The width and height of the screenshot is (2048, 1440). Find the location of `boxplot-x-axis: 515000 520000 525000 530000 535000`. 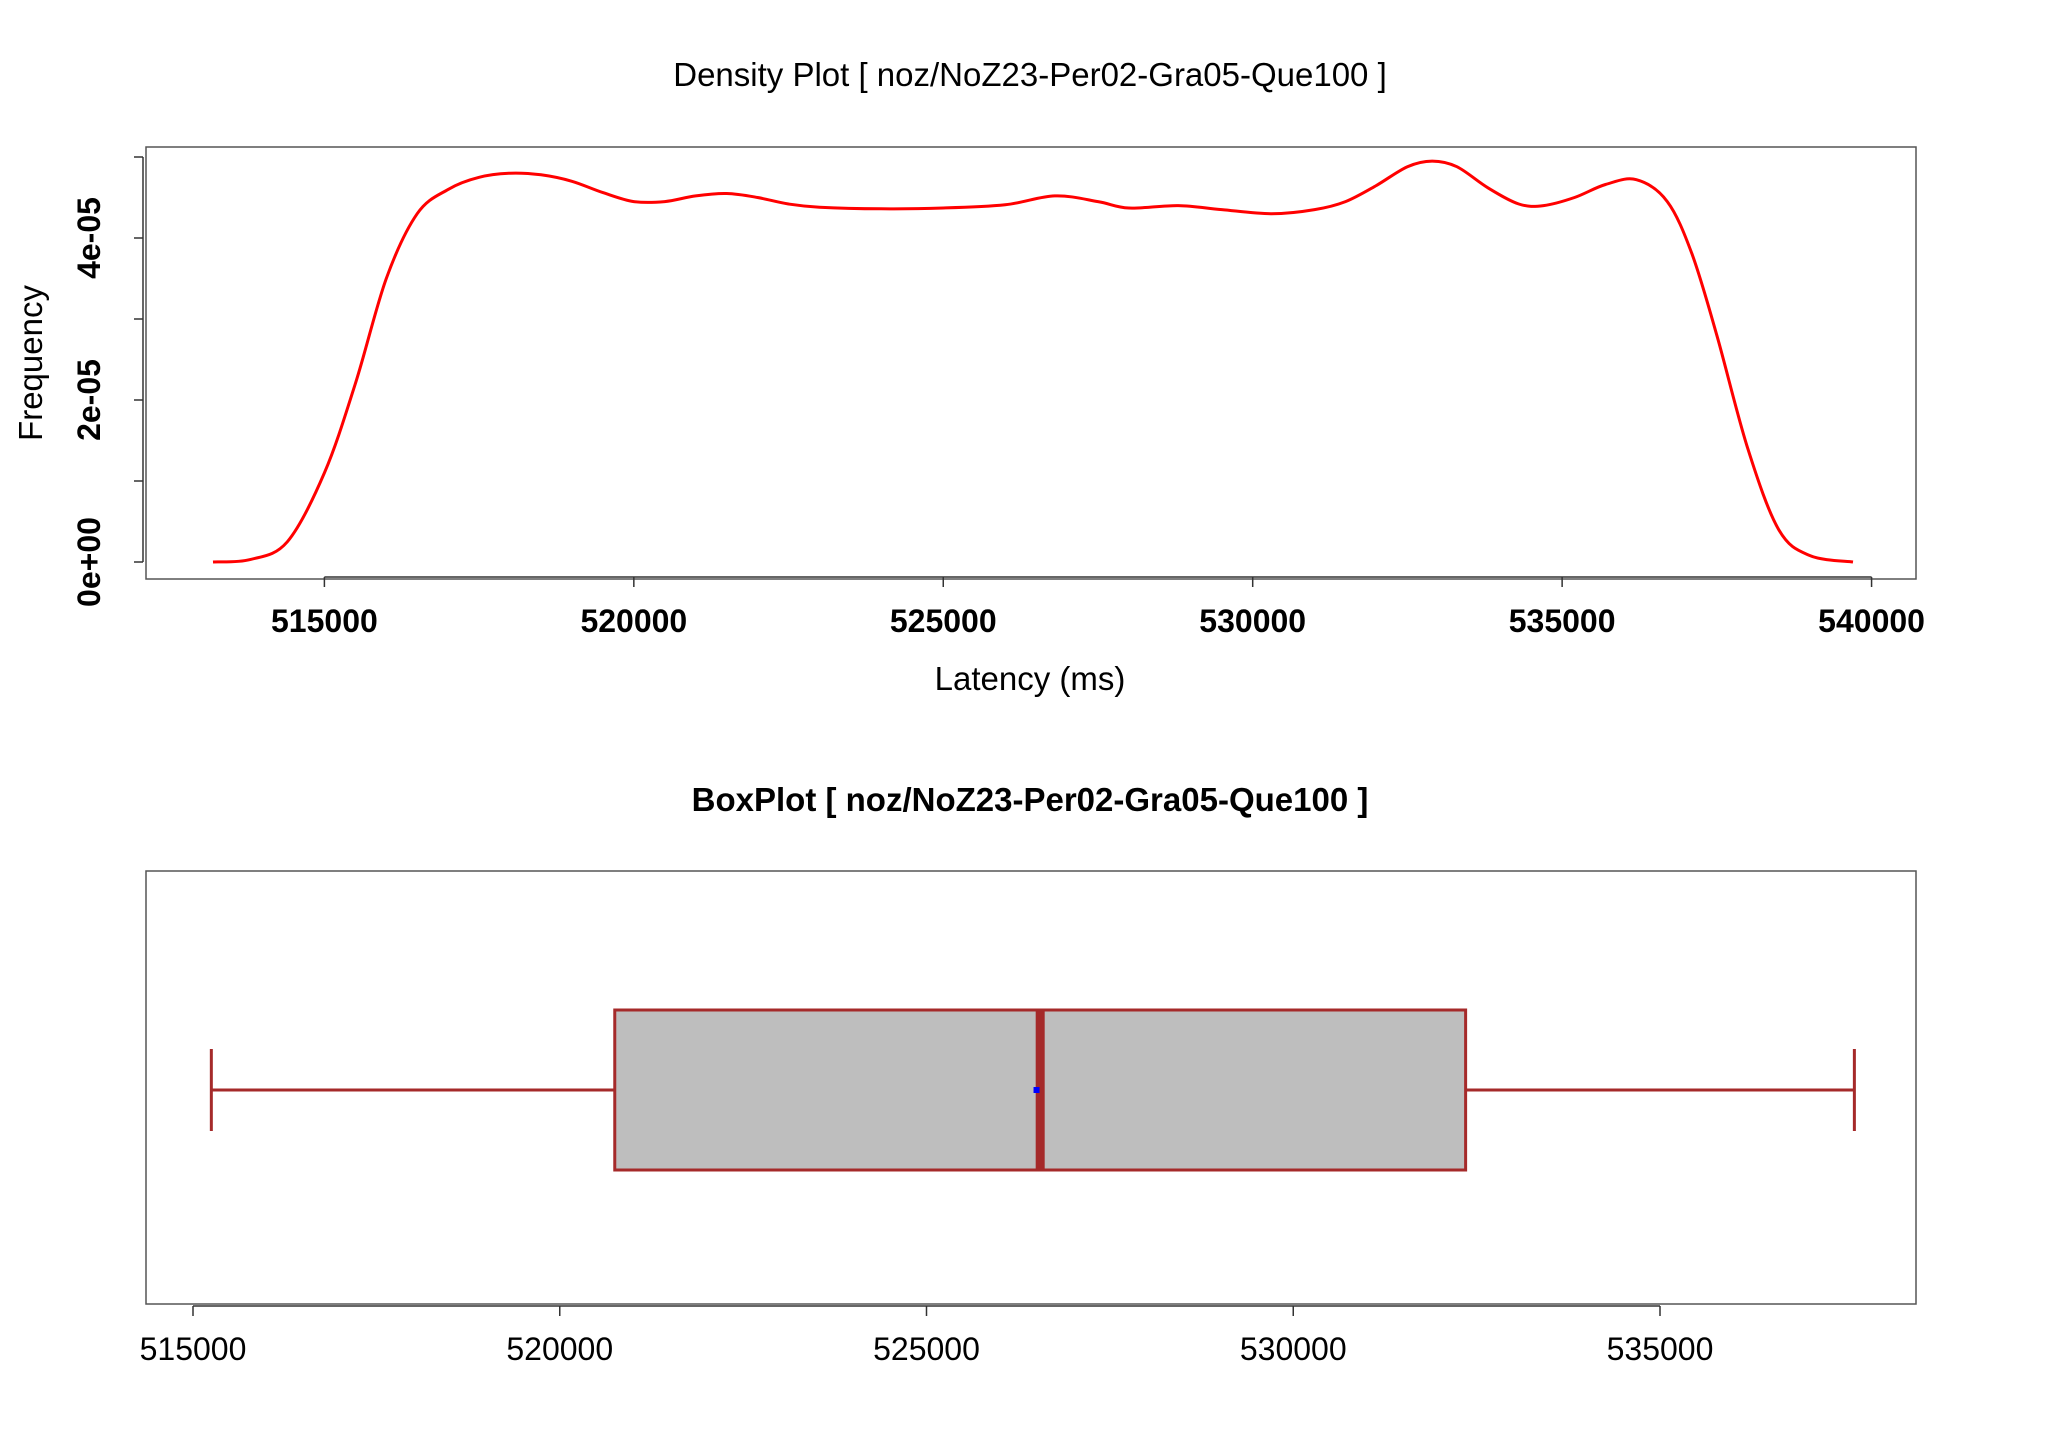

boxplot-x-axis: 515000 520000 525000 530000 535000 is located at coordinates (927, 1336).